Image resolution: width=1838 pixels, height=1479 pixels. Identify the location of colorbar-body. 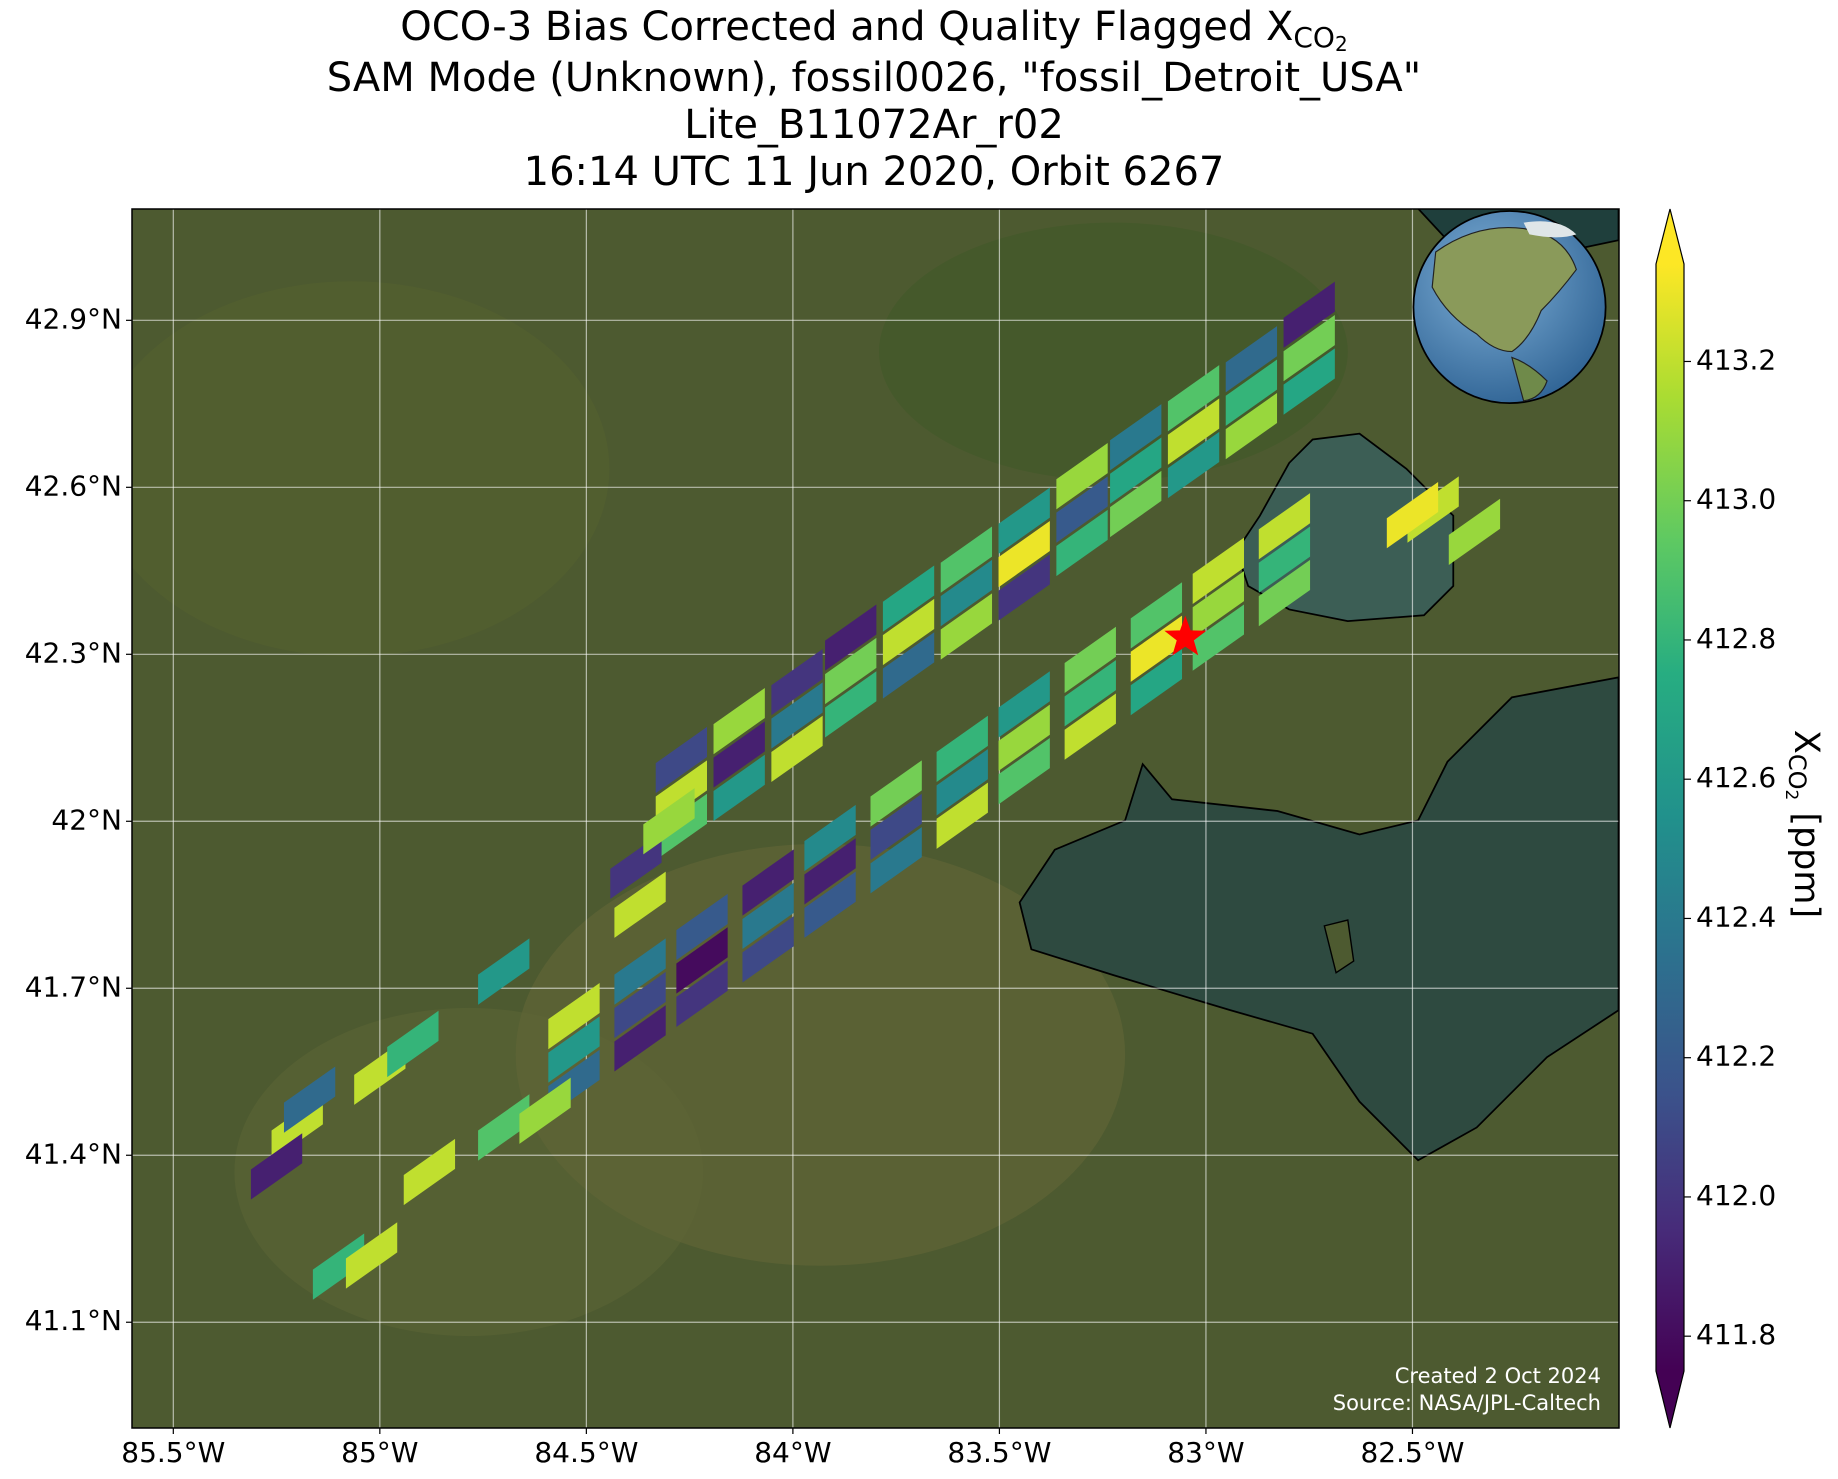
(1670, 817).